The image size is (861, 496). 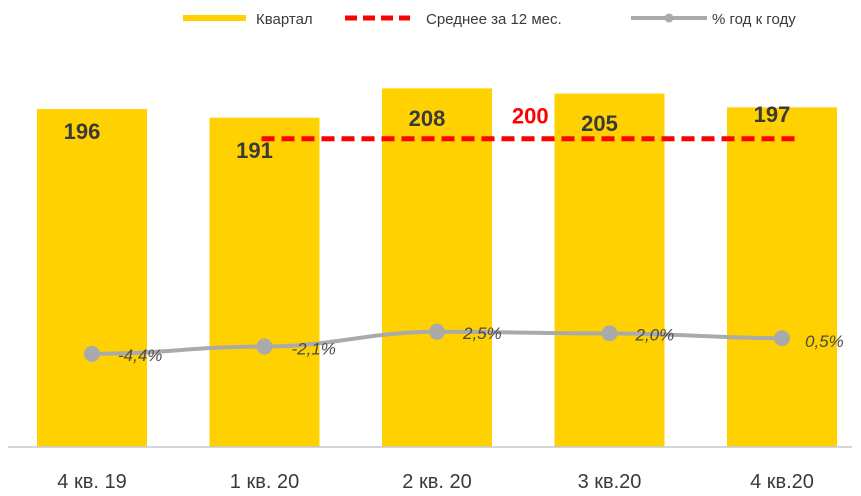 What do you see at coordinates (427, 118) in the screenshot?
I see `bar-value-label-3: 208` at bounding box center [427, 118].